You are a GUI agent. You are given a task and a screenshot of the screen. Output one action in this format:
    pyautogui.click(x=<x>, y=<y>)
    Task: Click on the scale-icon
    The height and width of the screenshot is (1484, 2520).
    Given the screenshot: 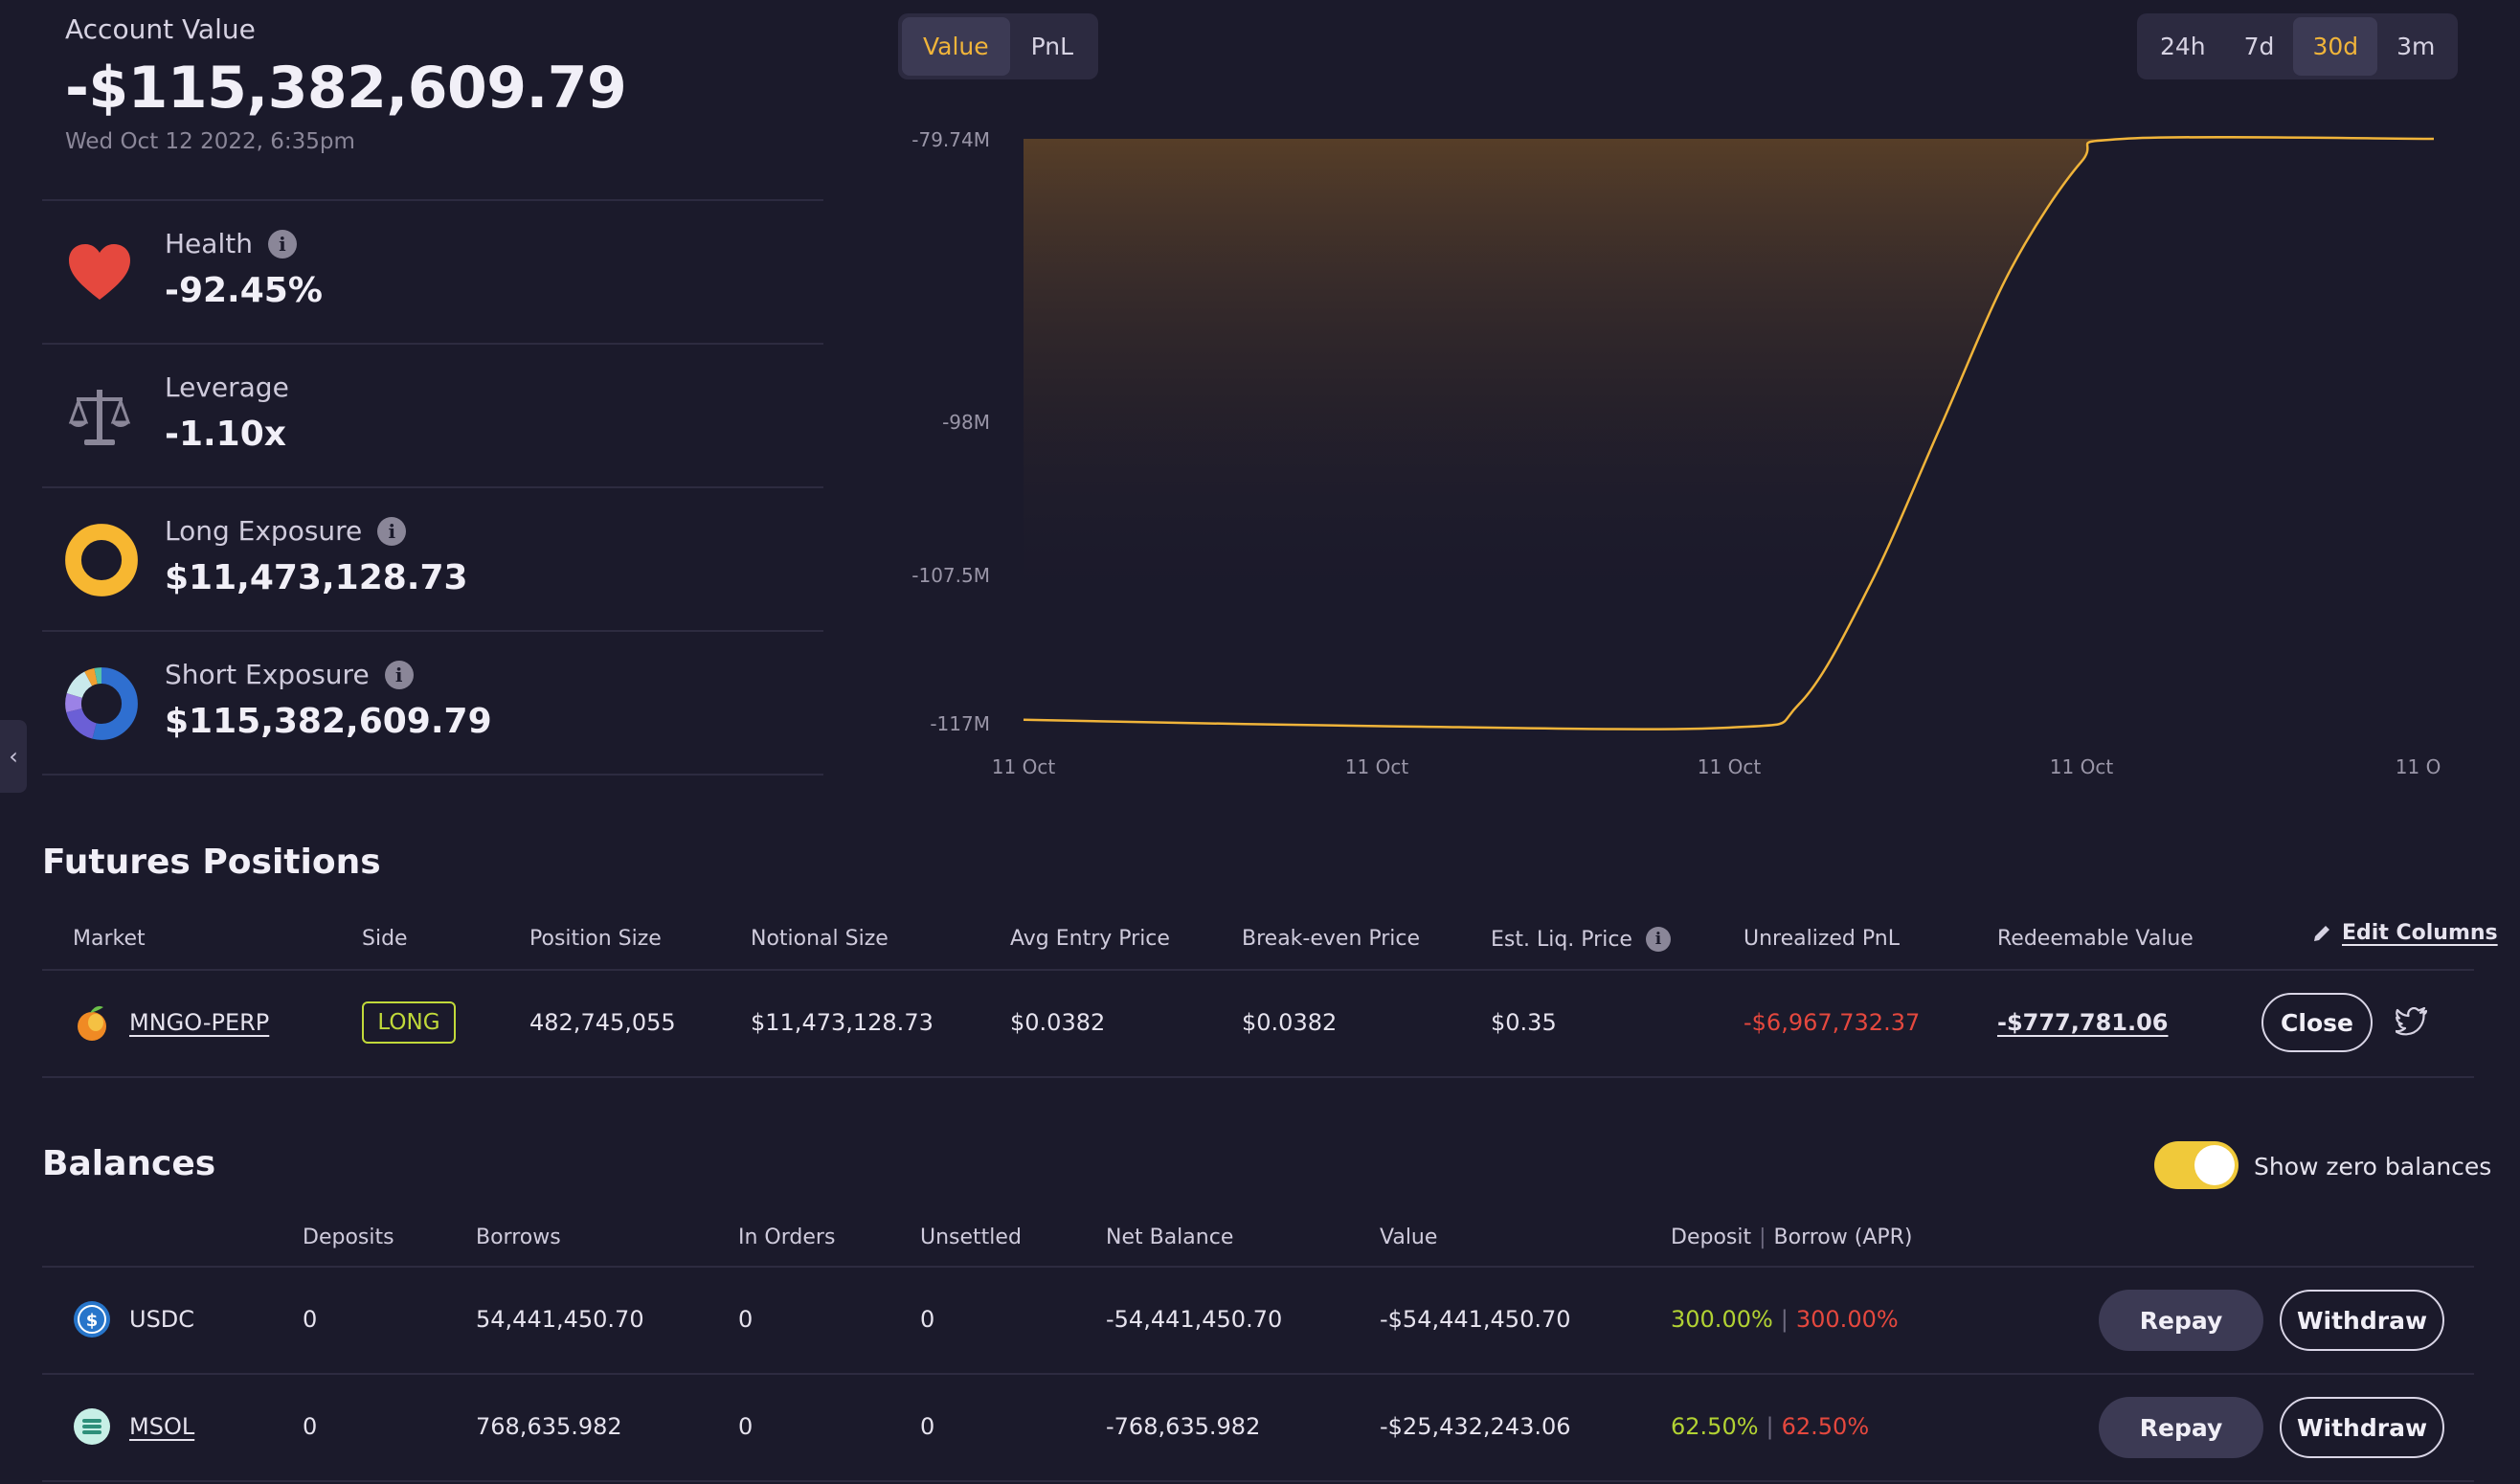 What is the action you would take?
    pyautogui.click(x=100, y=417)
    